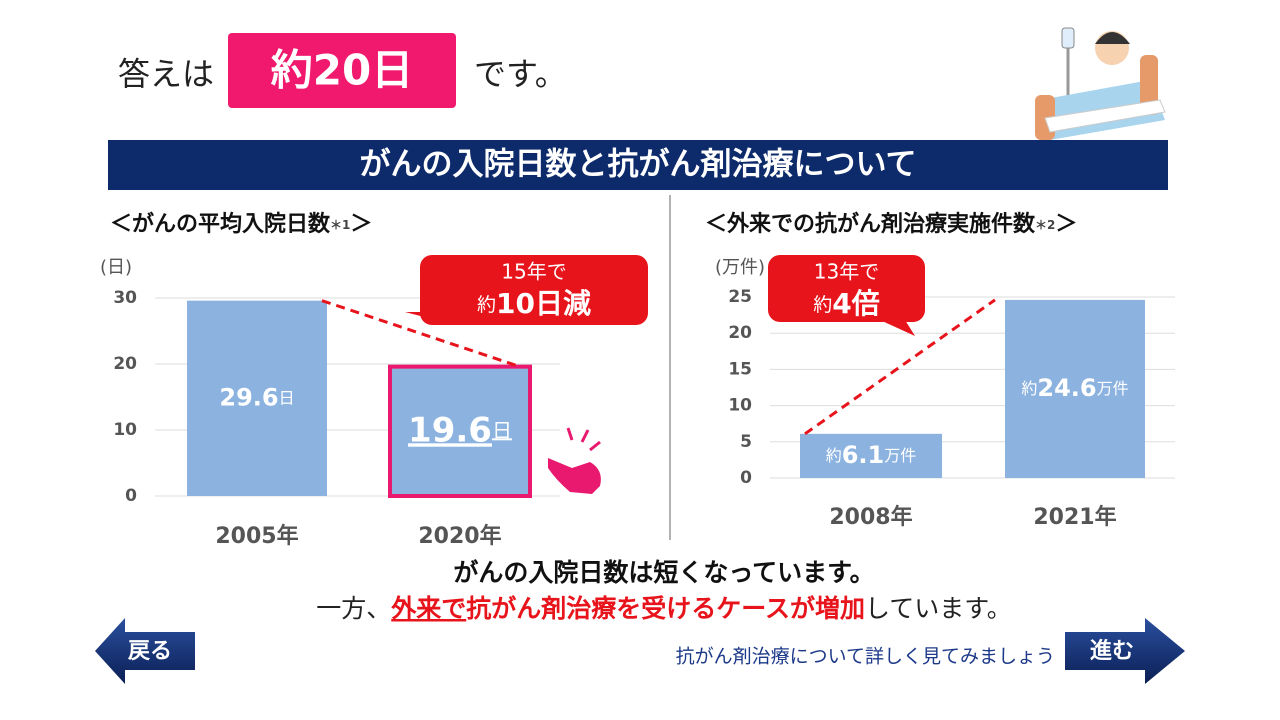 The height and width of the screenshot is (720, 1280). I want to click on chart-title: ＜がんの平均入院日数＊1＞, so click(241, 224).